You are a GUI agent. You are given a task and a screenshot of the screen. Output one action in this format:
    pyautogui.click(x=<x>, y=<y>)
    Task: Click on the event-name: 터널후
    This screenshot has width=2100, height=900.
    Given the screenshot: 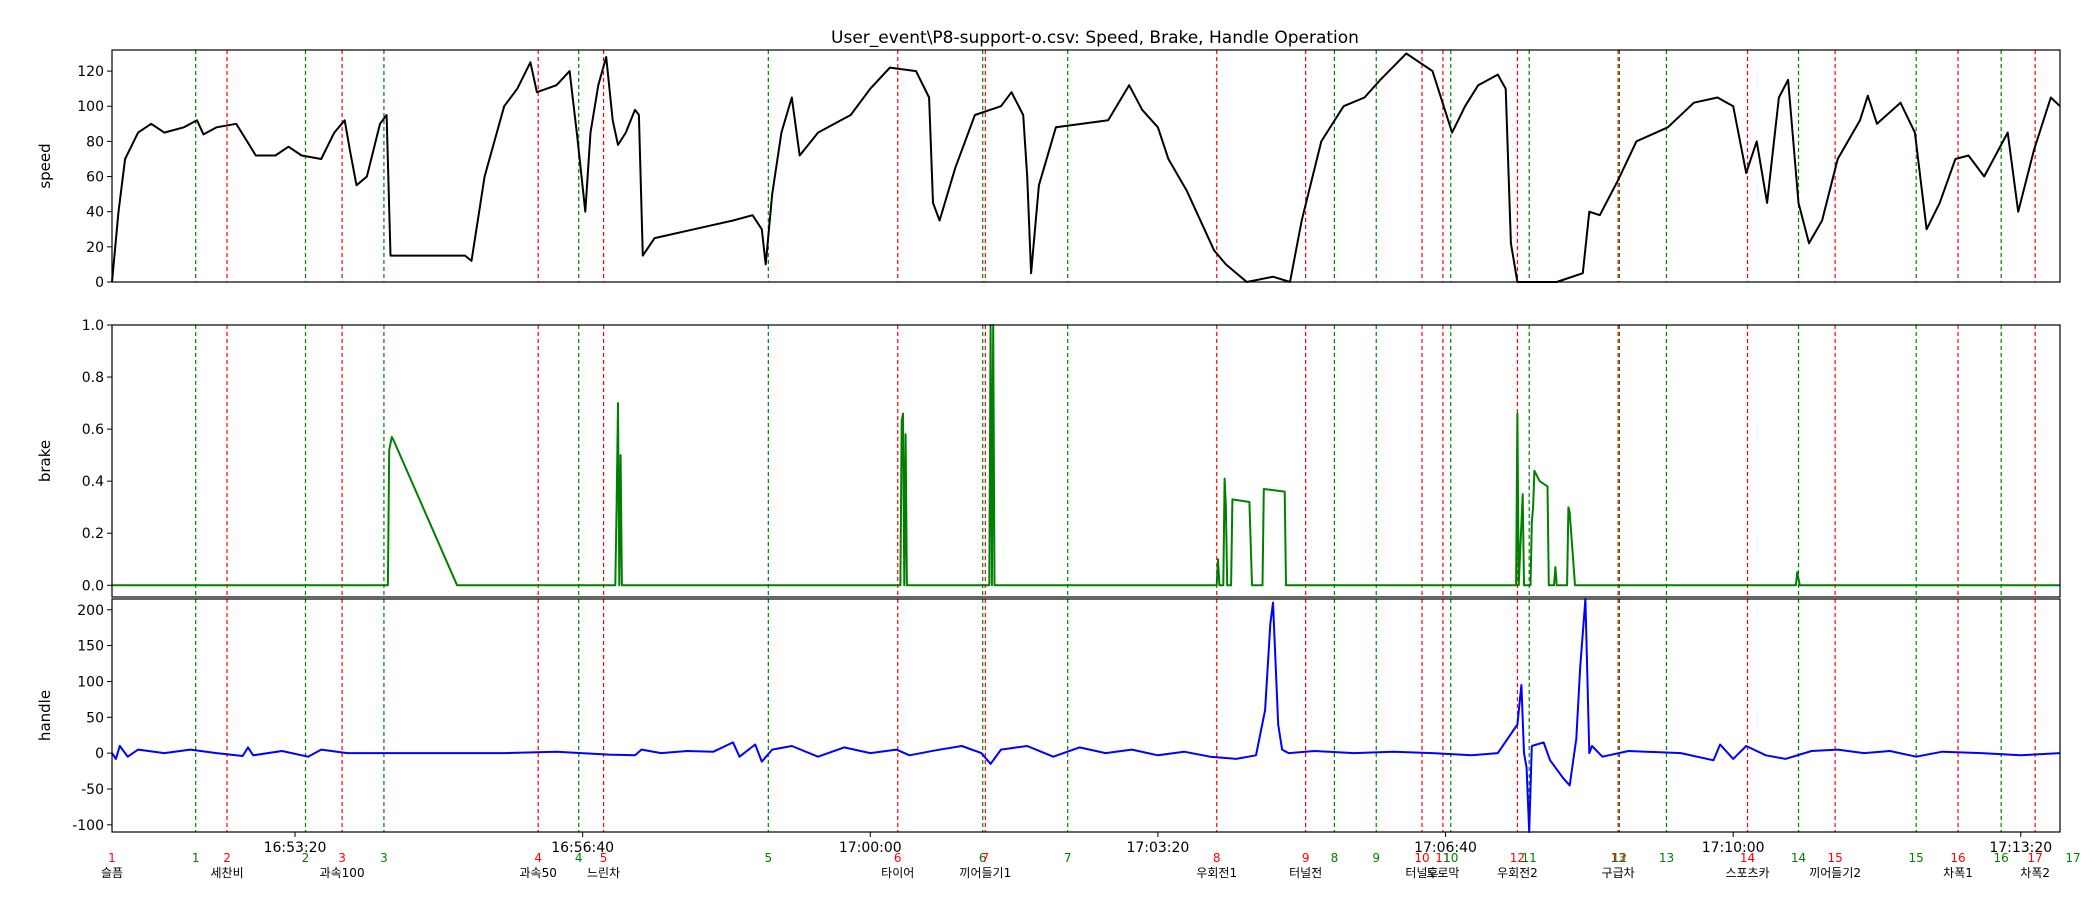 What is the action you would take?
    pyautogui.click(x=1421, y=873)
    